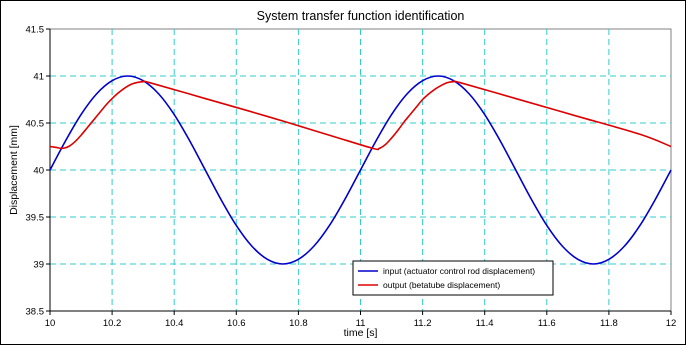 The height and width of the screenshot is (345, 686). I want to click on y-axis-label: Displacement [mm], so click(14, 170).